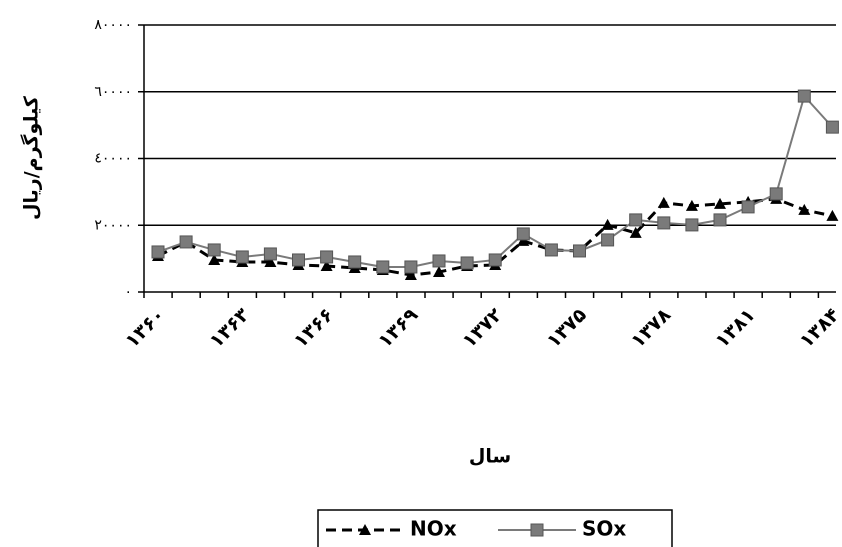 The height and width of the screenshot is (547, 842). I want to click on y-tick-label: ٤٠٠٠٠, so click(113, 159).